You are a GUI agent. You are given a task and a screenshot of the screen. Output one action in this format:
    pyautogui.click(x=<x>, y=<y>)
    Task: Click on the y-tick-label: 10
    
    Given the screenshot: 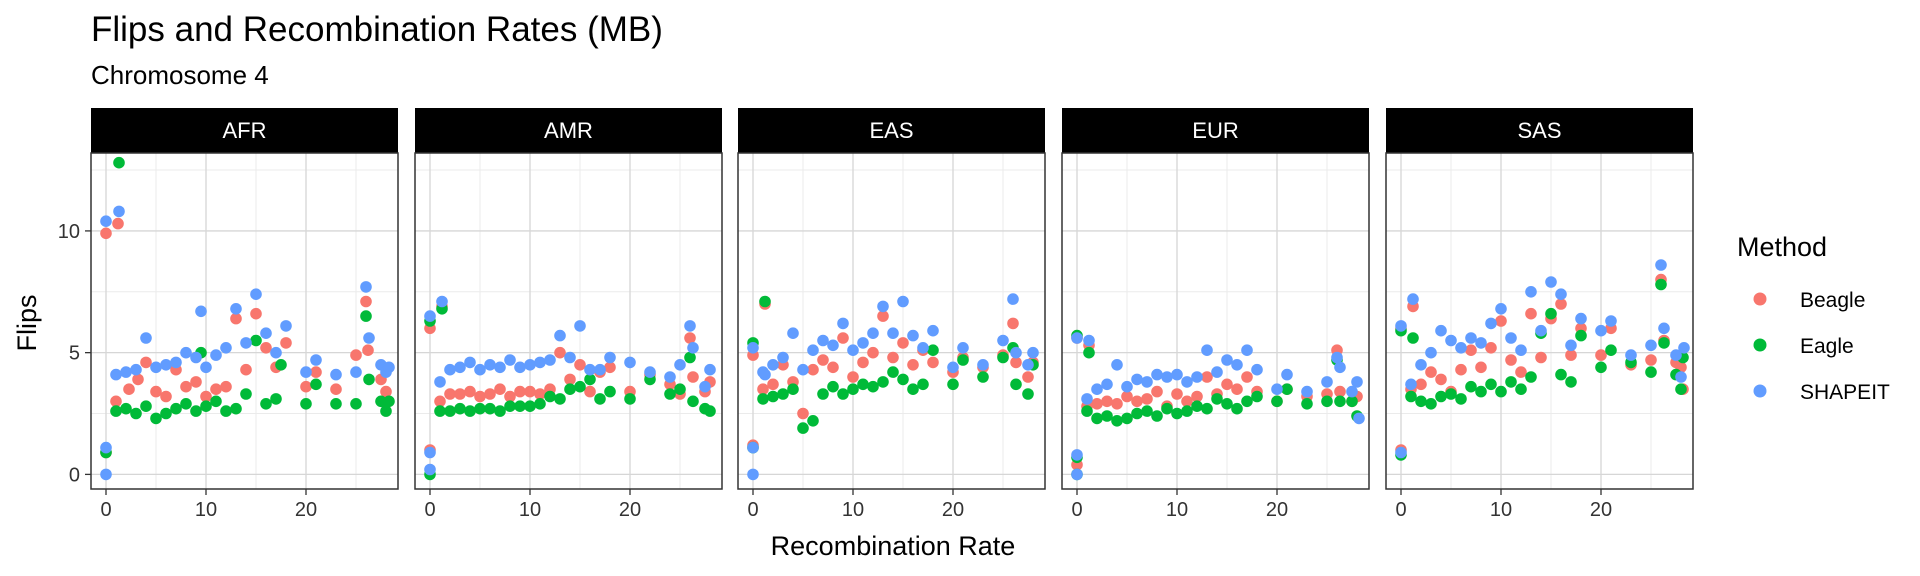 What is the action you would take?
    pyautogui.click(x=69, y=232)
    